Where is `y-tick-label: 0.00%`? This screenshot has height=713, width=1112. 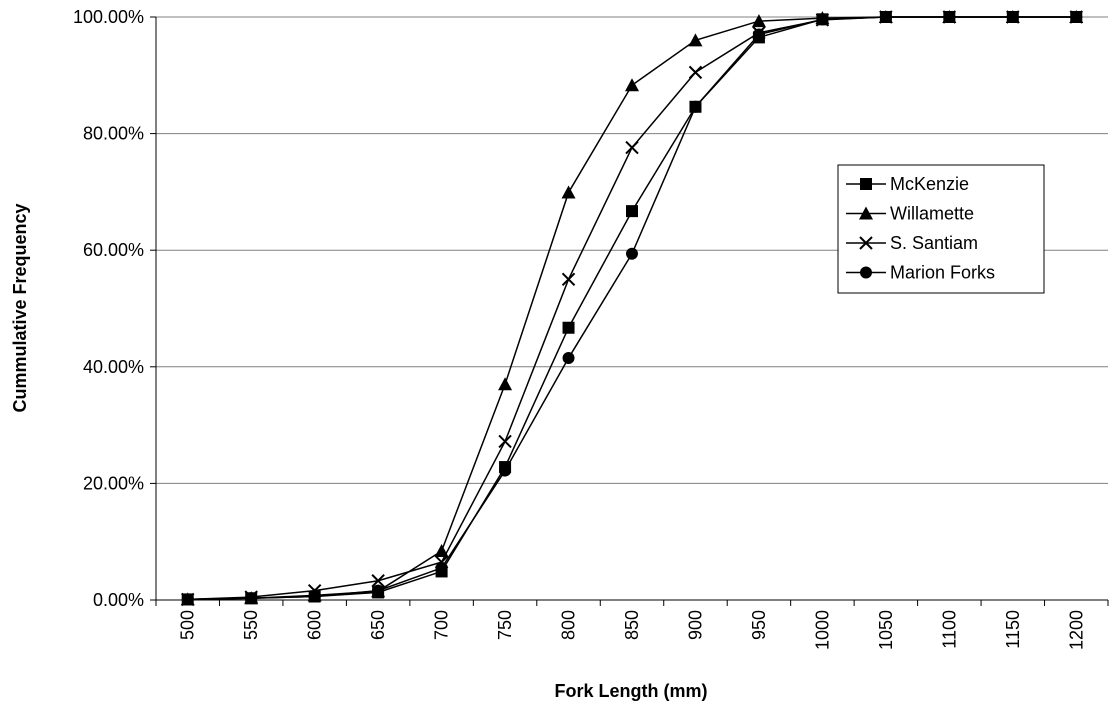
y-tick-label: 0.00% is located at coordinates (118, 600).